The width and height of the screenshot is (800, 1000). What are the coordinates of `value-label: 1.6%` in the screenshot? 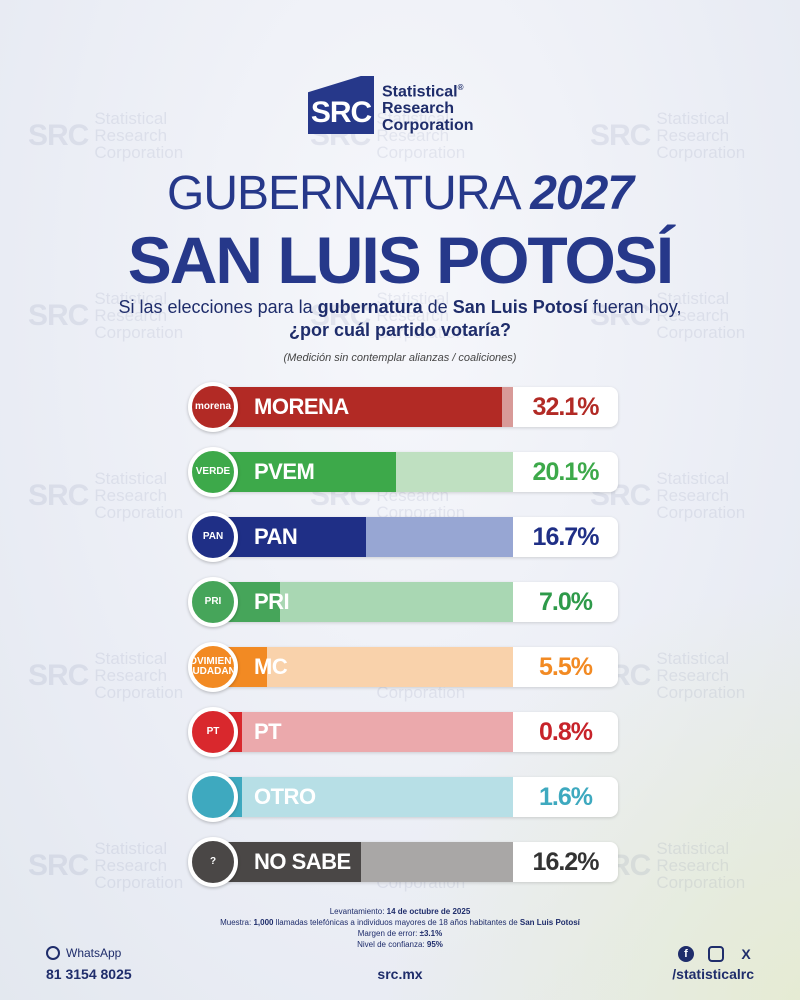 It's located at (566, 797).